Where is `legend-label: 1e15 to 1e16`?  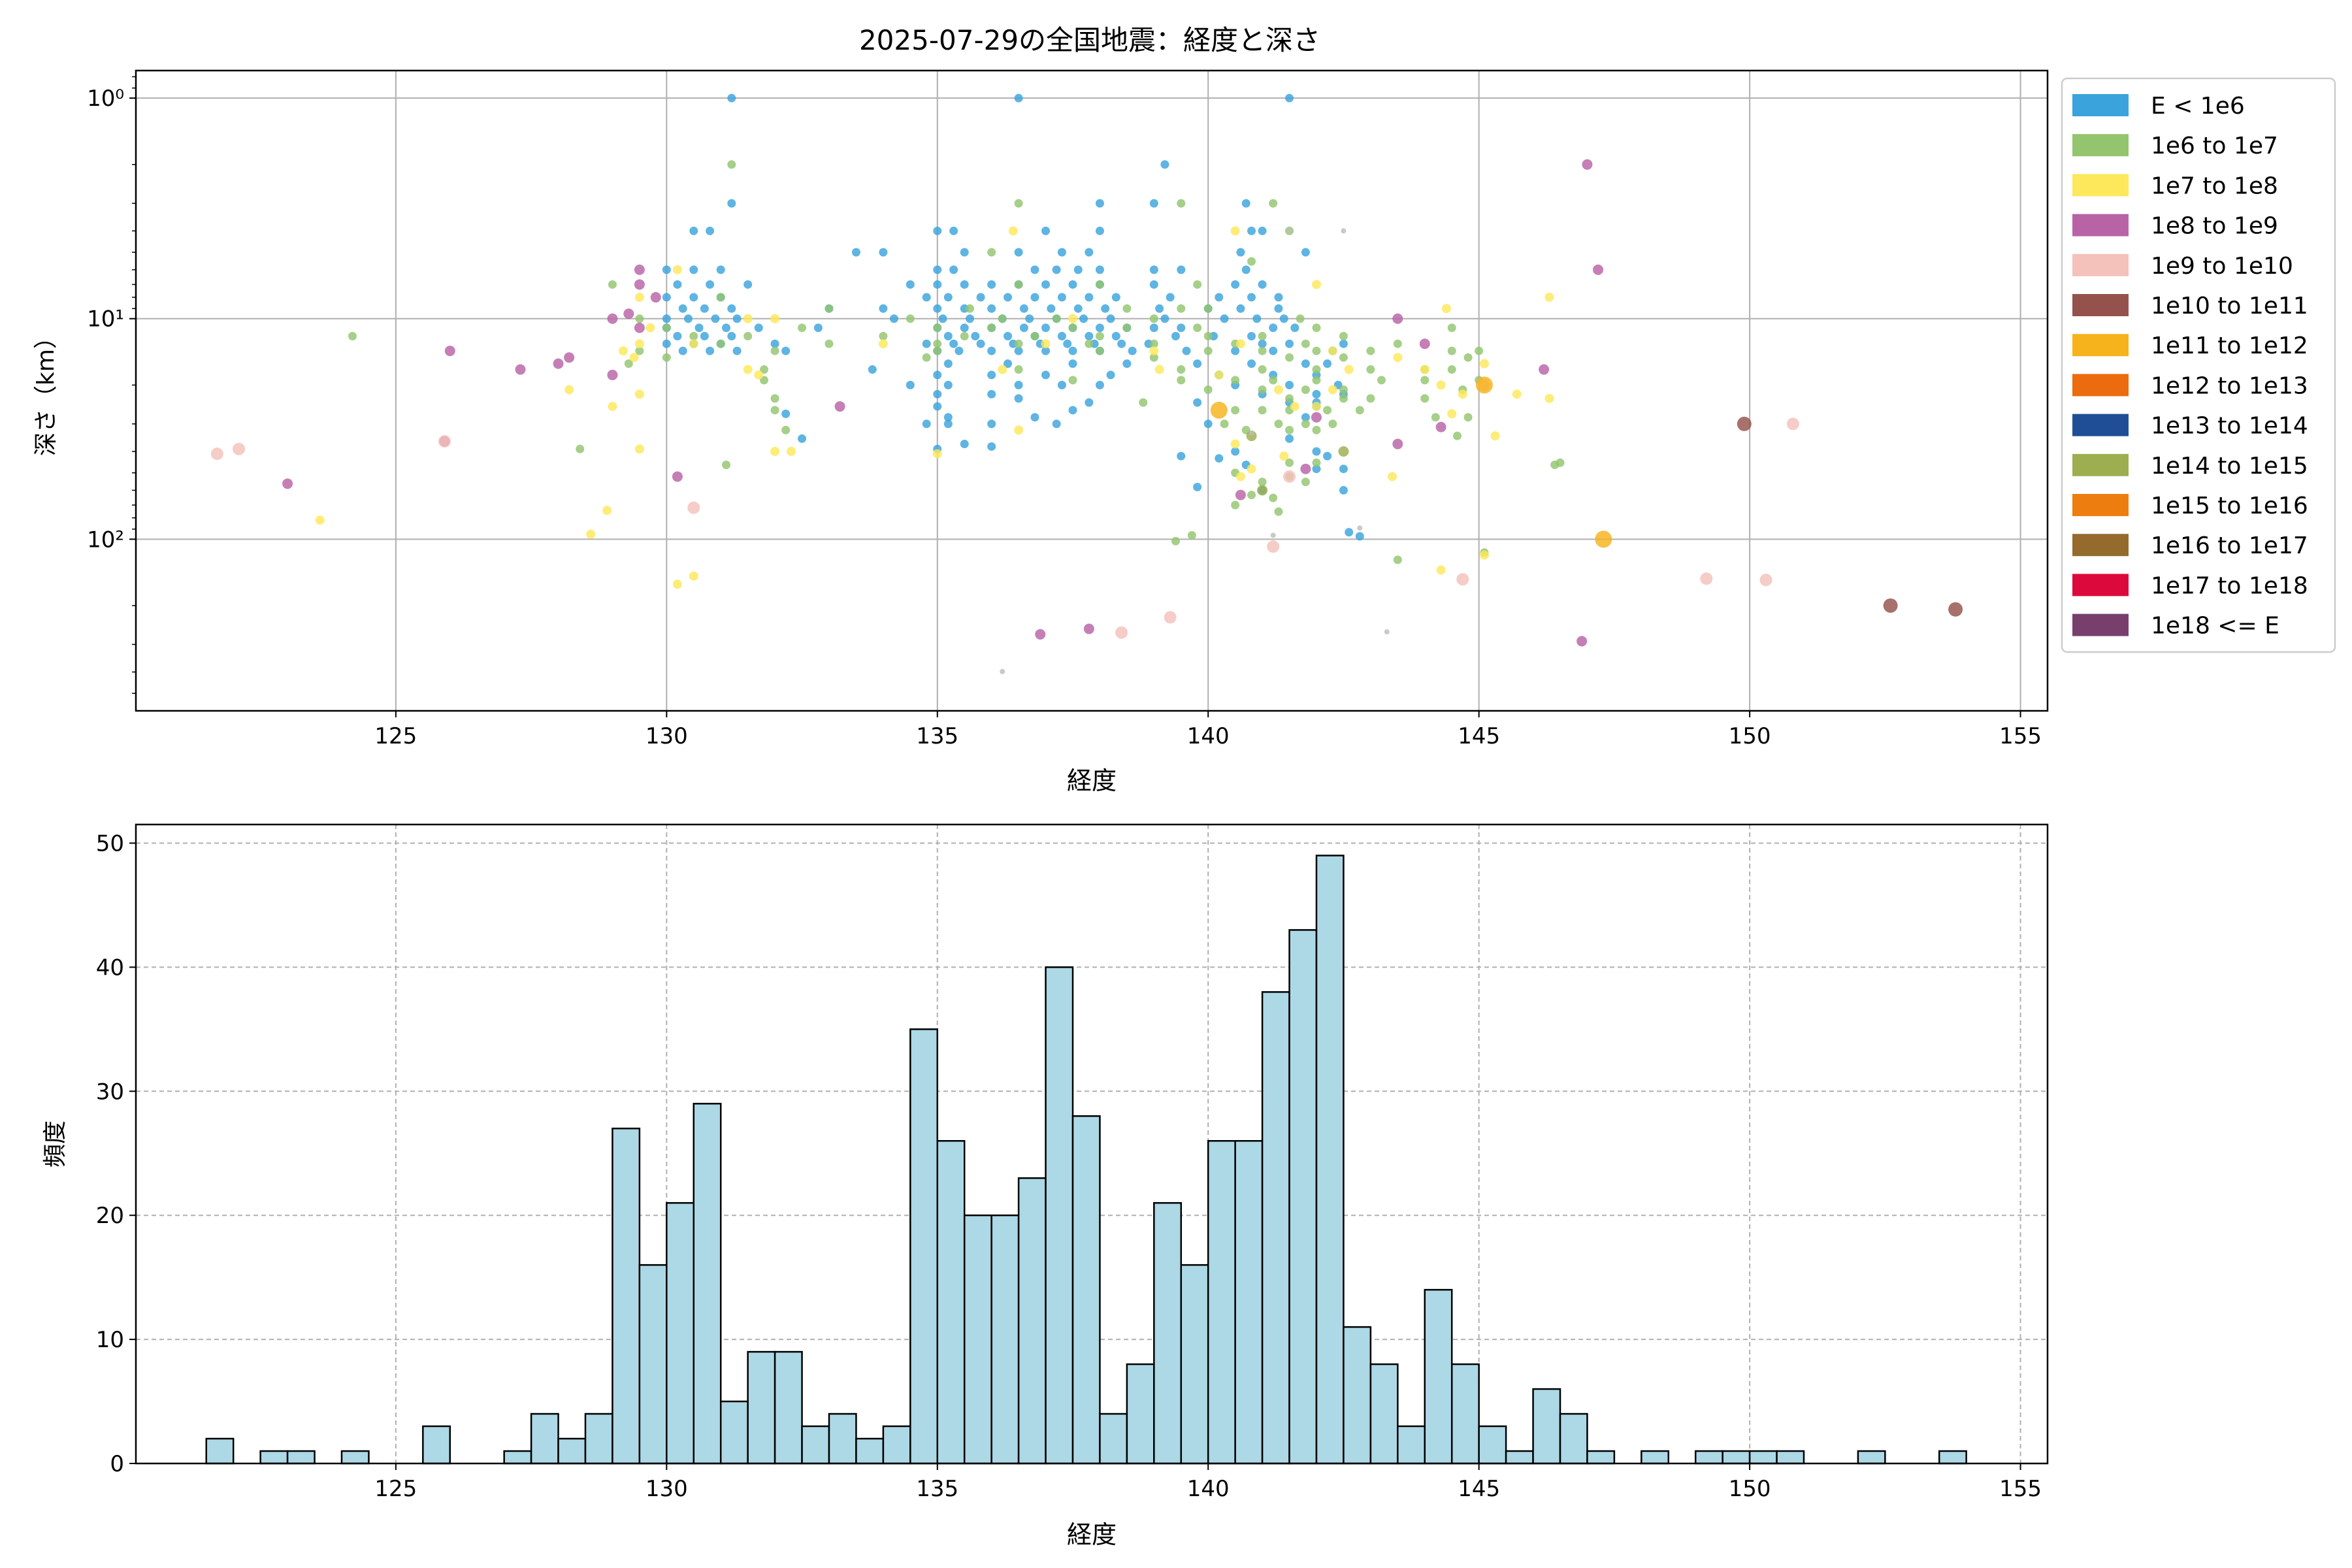 legend-label: 1e15 to 1e16 is located at coordinates (2229, 506).